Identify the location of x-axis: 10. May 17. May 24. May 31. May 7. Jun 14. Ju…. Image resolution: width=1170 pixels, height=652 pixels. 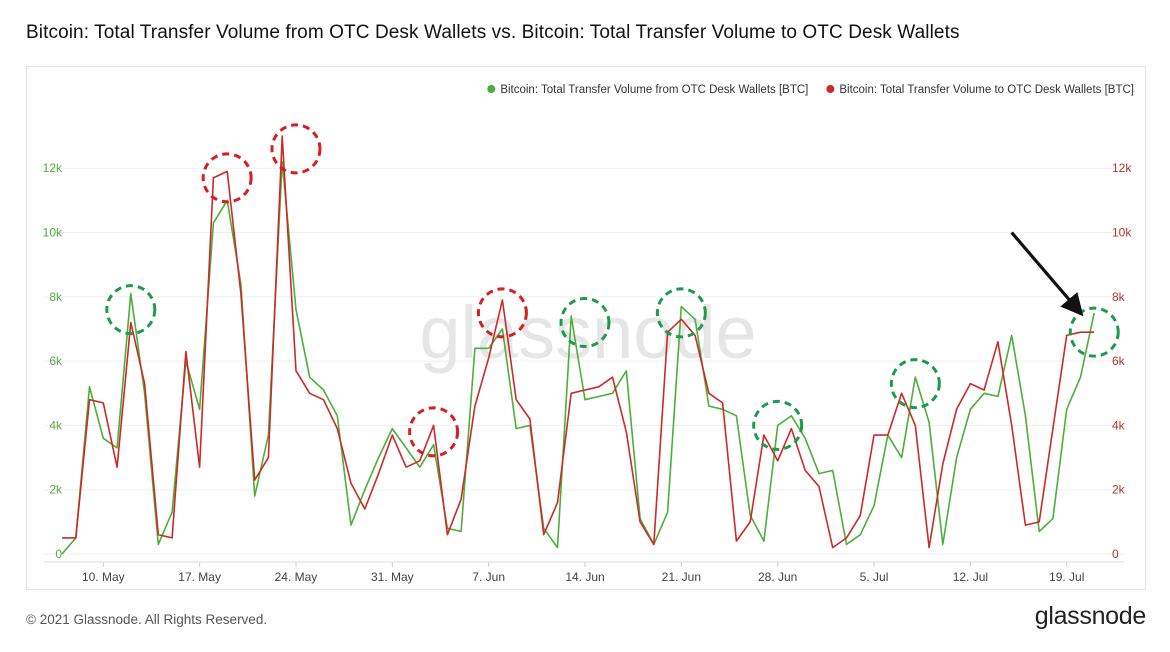
(584, 572).